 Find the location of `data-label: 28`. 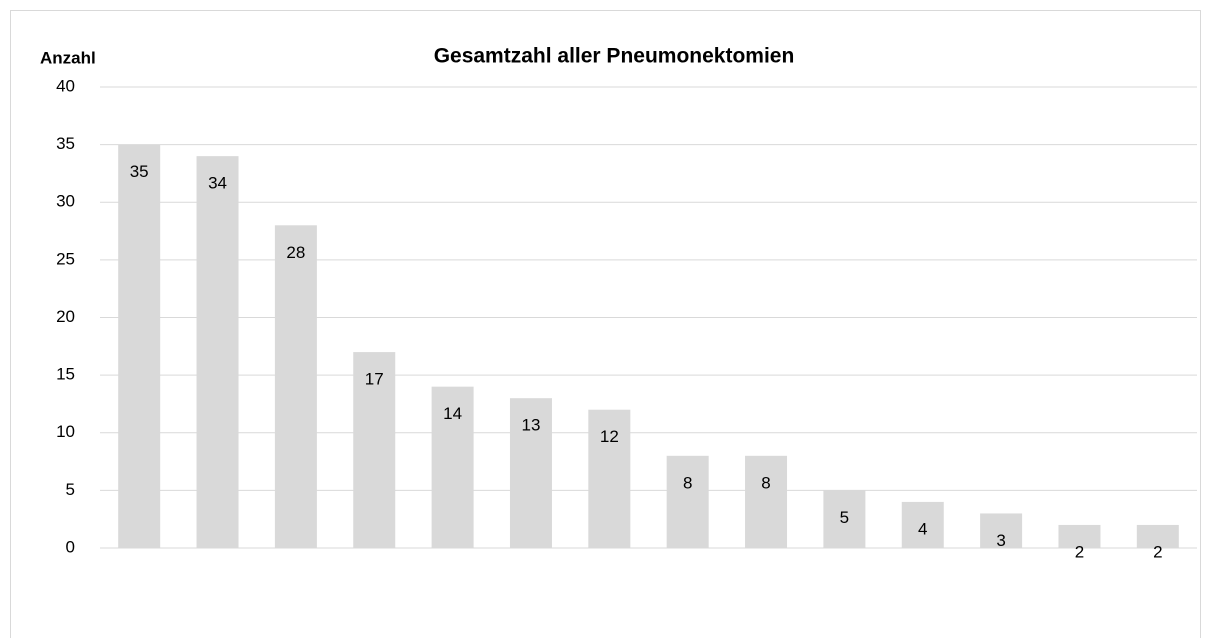

data-label: 28 is located at coordinates (295, 252).